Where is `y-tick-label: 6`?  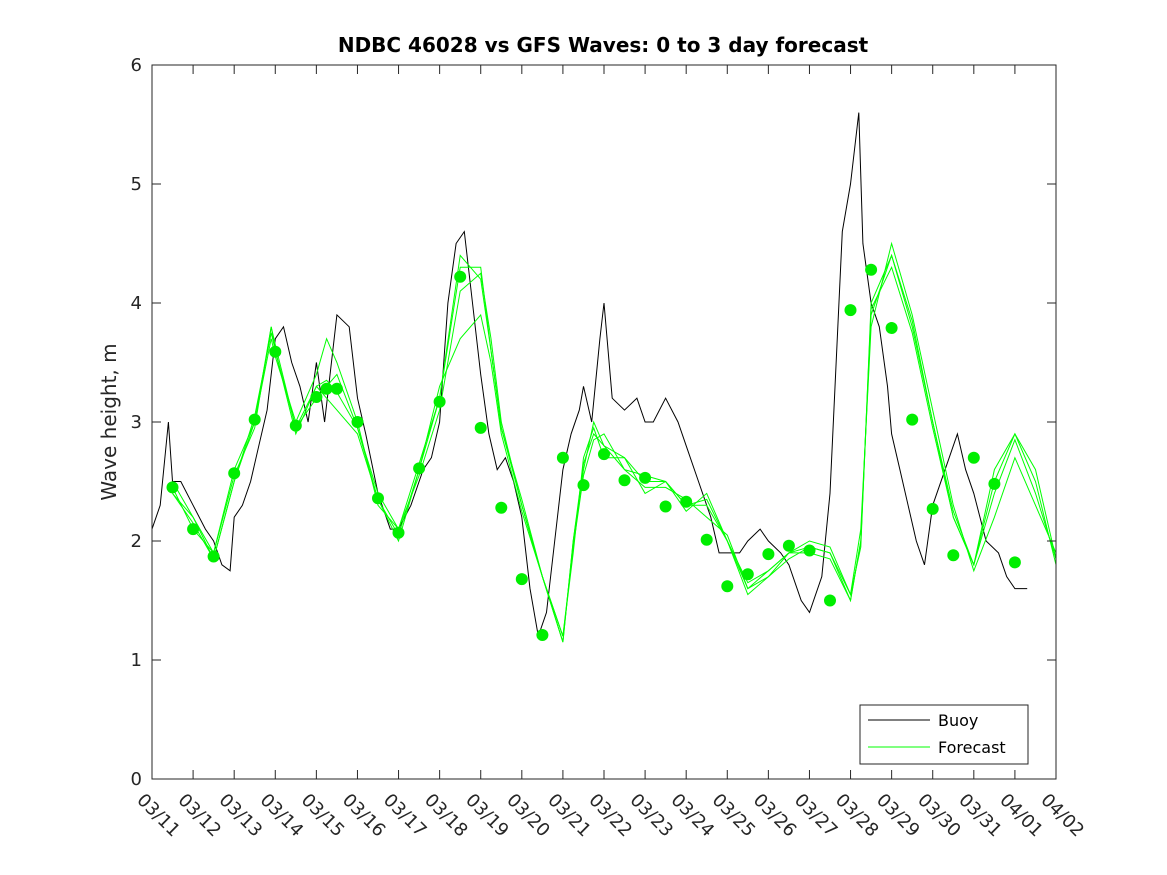 y-tick-label: 6 is located at coordinates (136, 65).